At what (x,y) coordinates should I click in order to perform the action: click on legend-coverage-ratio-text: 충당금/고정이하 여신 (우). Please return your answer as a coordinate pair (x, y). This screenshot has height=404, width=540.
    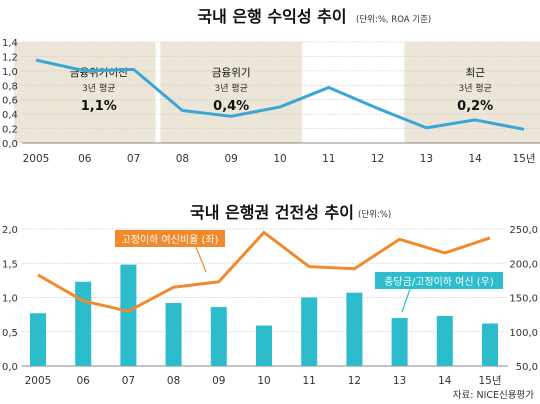
    Looking at the image, I should click on (439, 281).